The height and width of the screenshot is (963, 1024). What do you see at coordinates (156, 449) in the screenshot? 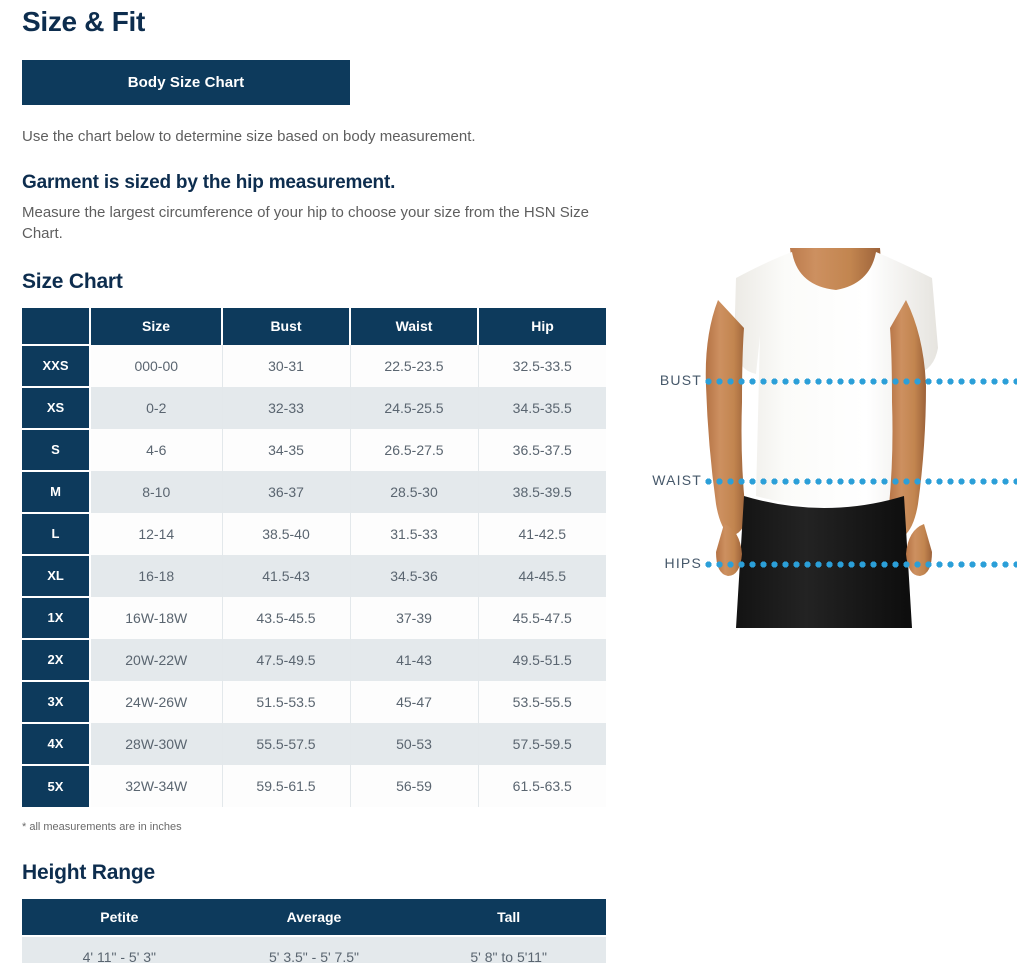
I see `cell-size: 4-6` at bounding box center [156, 449].